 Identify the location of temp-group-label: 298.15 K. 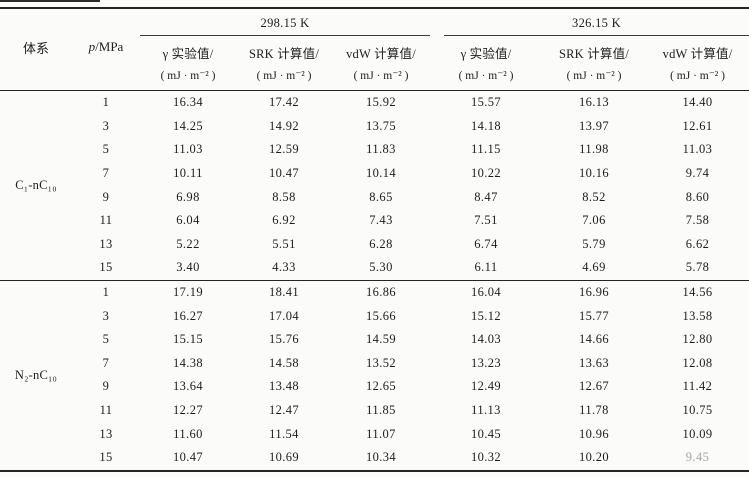
(285, 26).